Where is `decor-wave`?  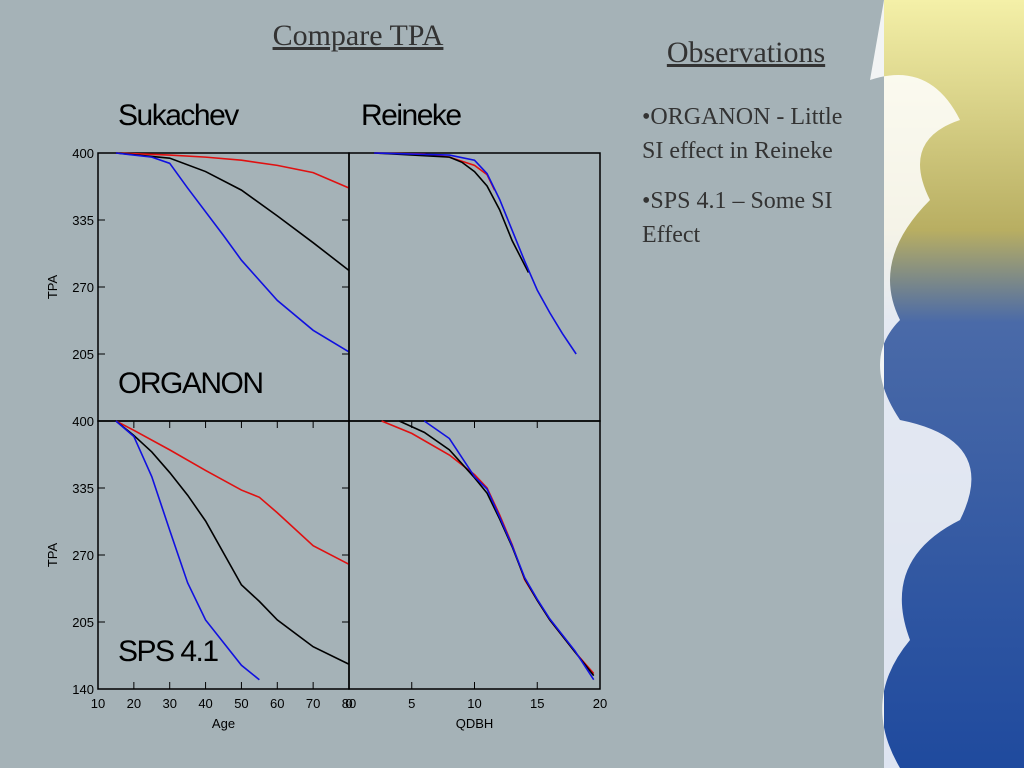
decor-wave is located at coordinates (921, 384).